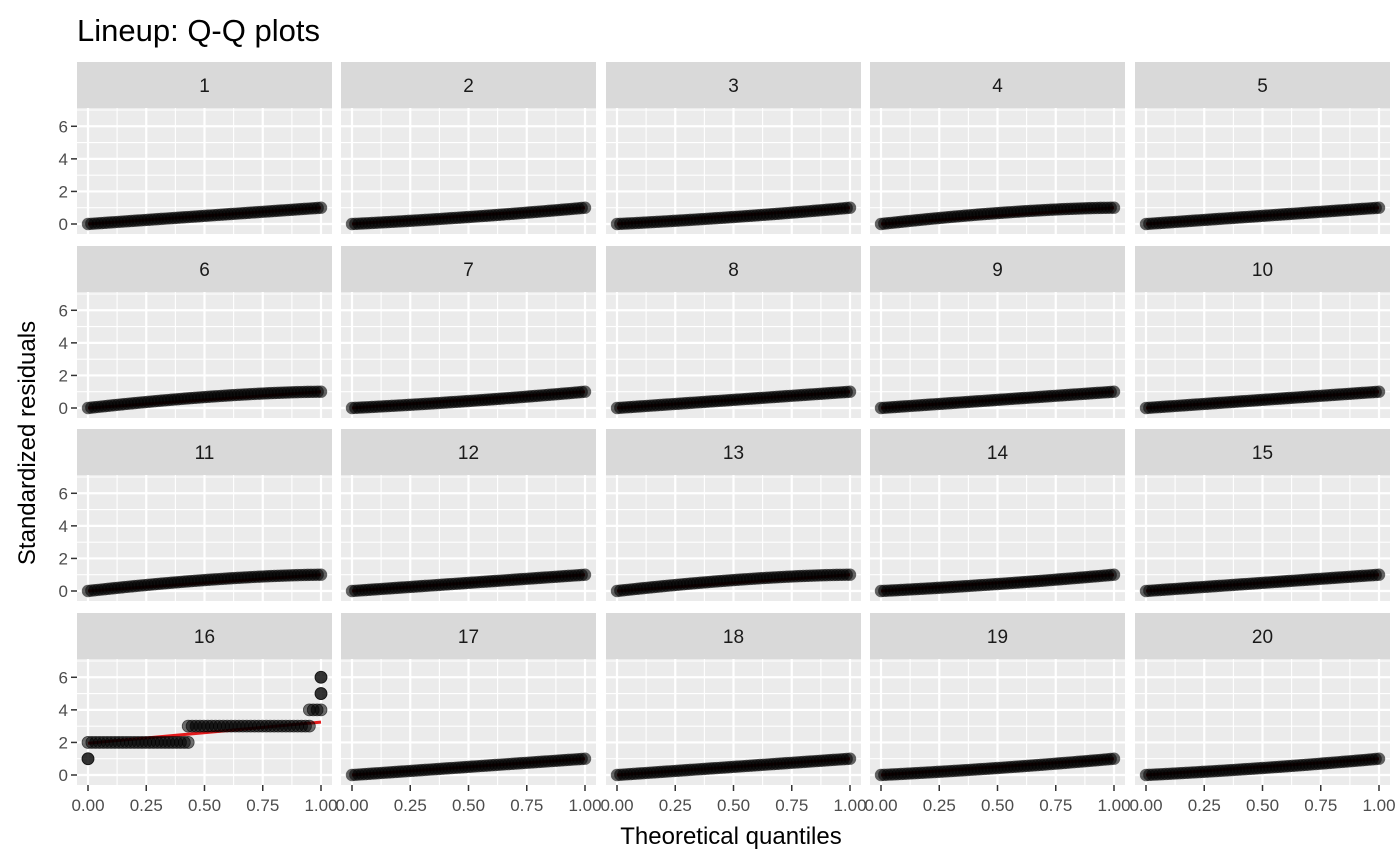 The image size is (1400, 866). Describe the element at coordinates (997, 332) in the screenshot. I see `facet-panel-9: 9` at that location.